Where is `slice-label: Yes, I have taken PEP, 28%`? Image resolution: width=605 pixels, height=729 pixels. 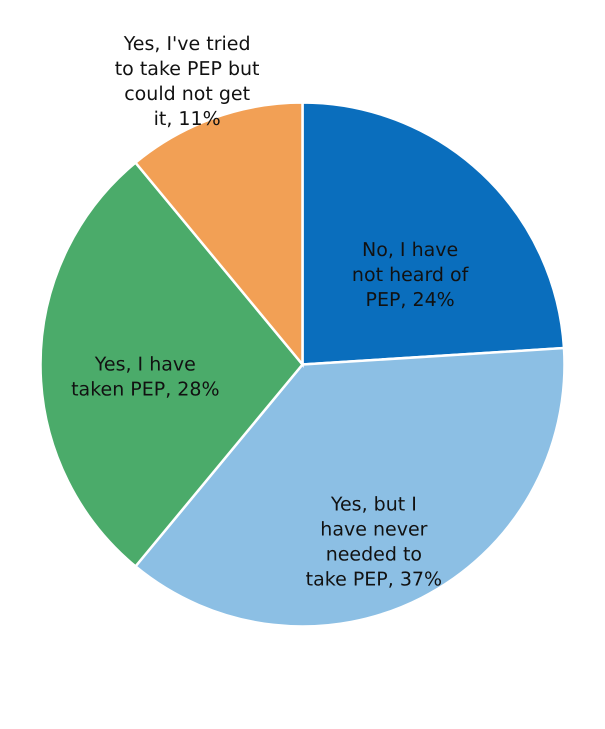
slice-label: Yes, I have taken PEP, 28% is located at coordinates (145, 377).